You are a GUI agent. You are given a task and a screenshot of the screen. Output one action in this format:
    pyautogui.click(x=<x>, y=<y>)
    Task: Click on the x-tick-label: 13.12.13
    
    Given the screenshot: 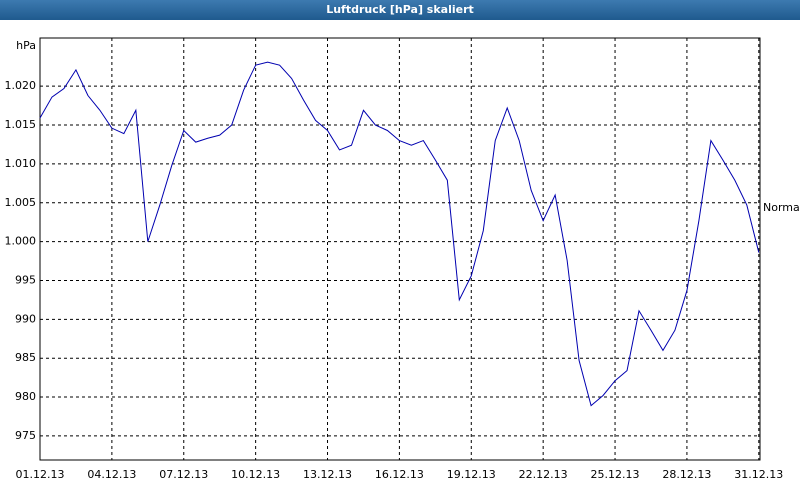 What is the action you would take?
    pyautogui.click(x=327, y=474)
    